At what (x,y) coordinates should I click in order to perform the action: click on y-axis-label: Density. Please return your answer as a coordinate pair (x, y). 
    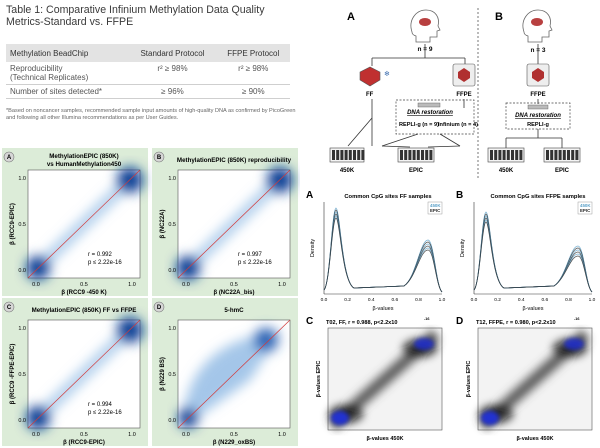
    Looking at the image, I should click on (463, 248).